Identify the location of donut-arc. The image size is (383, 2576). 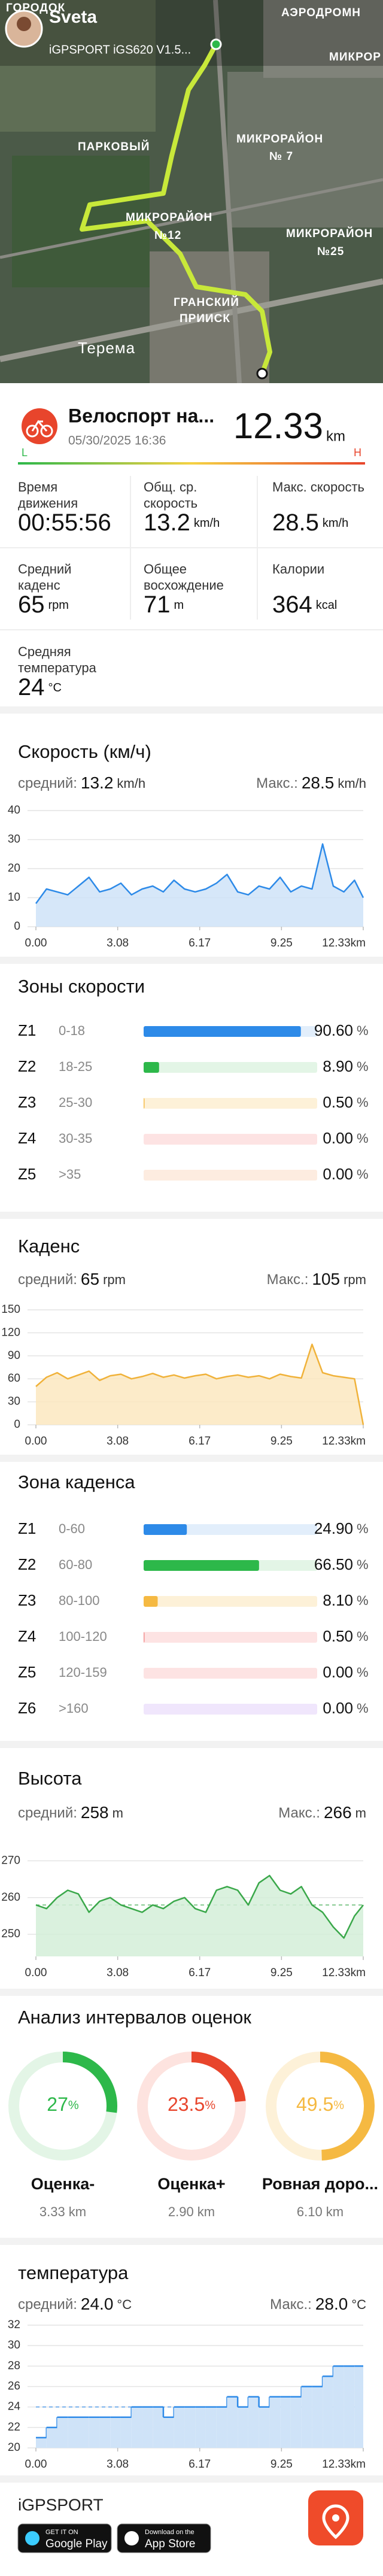
(218, 2077).